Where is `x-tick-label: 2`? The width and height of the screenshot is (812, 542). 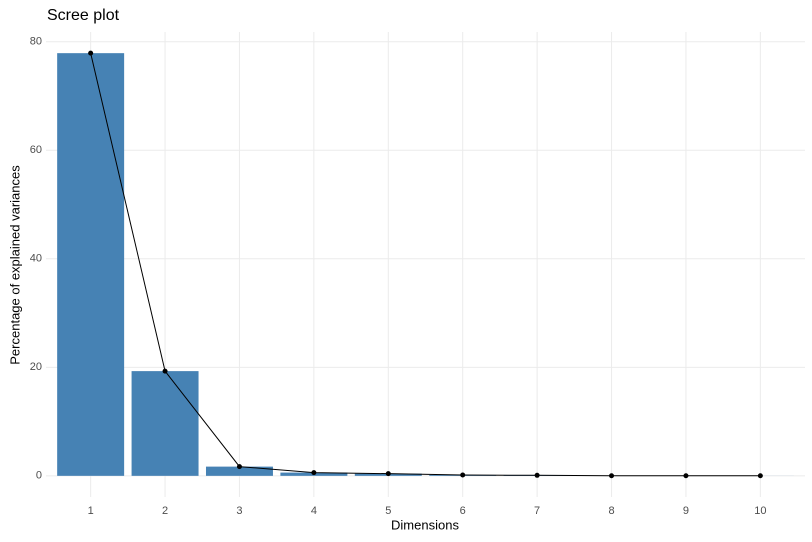
x-tick-label: 2 is located at coordinates (165, 511).